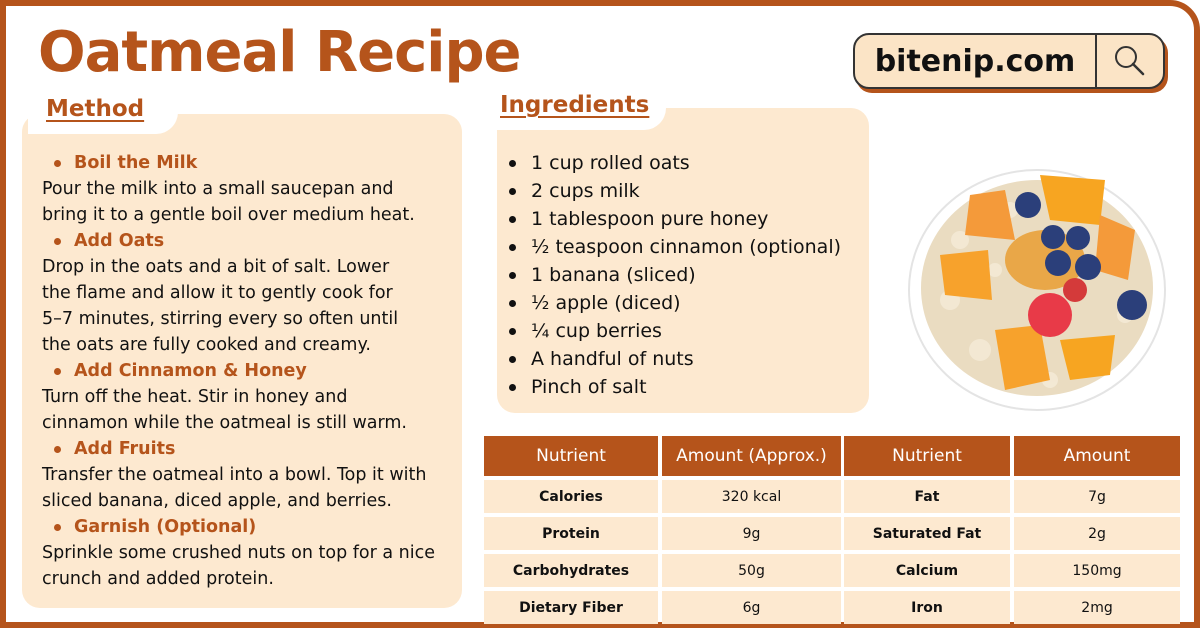 This screenshot has height=628, width=1200. Describe the element at coordinates (689, 191) in the screenshot. I see `list-item: 2 cups milk` at that location.